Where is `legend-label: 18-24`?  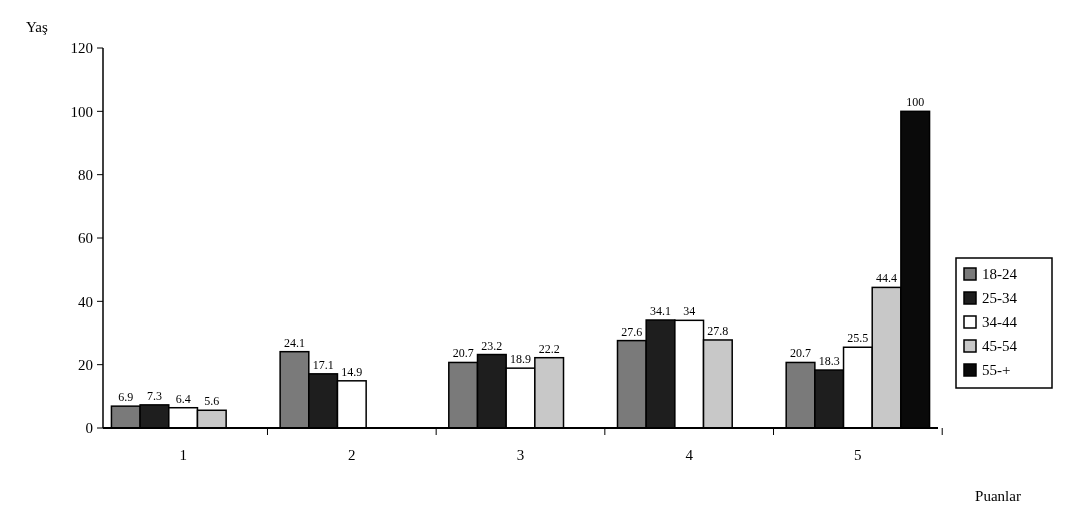 legend-label: 18-24 is located at coordinates (1000, 274).